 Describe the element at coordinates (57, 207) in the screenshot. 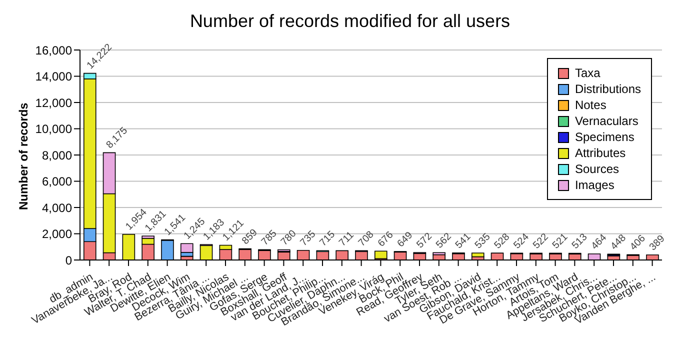

I see `y-tick-label: 4,000` at that location.